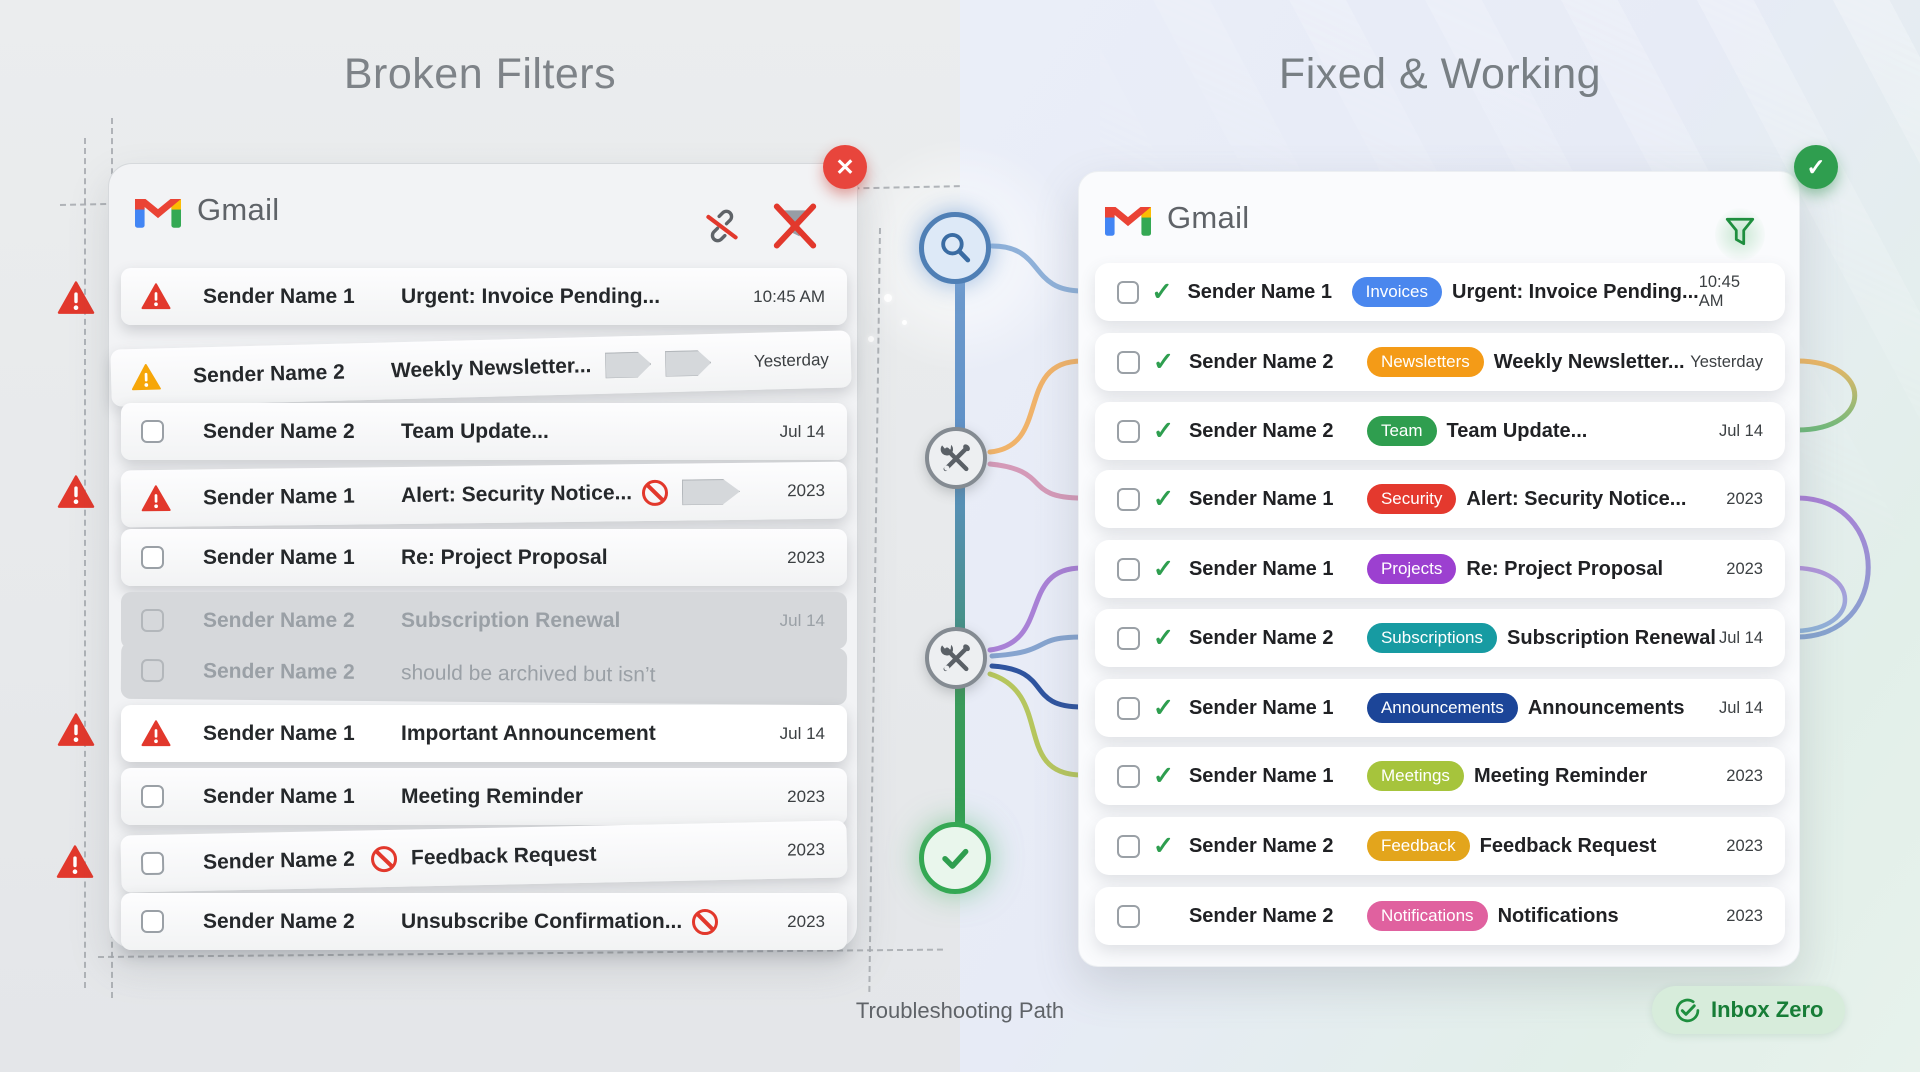  I want to click on label-badge: Projects, so click(1411, 569).